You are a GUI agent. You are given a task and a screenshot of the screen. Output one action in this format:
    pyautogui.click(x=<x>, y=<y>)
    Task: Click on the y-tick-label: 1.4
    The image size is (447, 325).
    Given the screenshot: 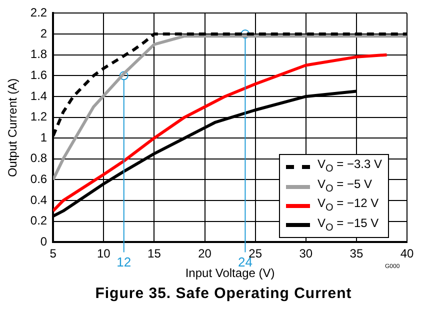 What is the action you would take?
    pyautogui.click(x=39, y=95)
    